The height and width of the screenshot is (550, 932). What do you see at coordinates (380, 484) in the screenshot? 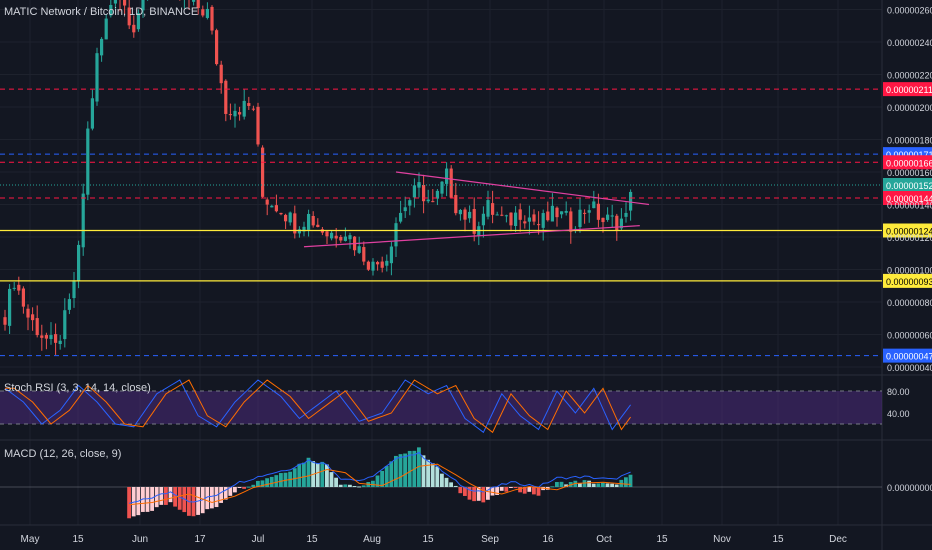
I see `macd-signal-line` at bounding box center [380, 484].